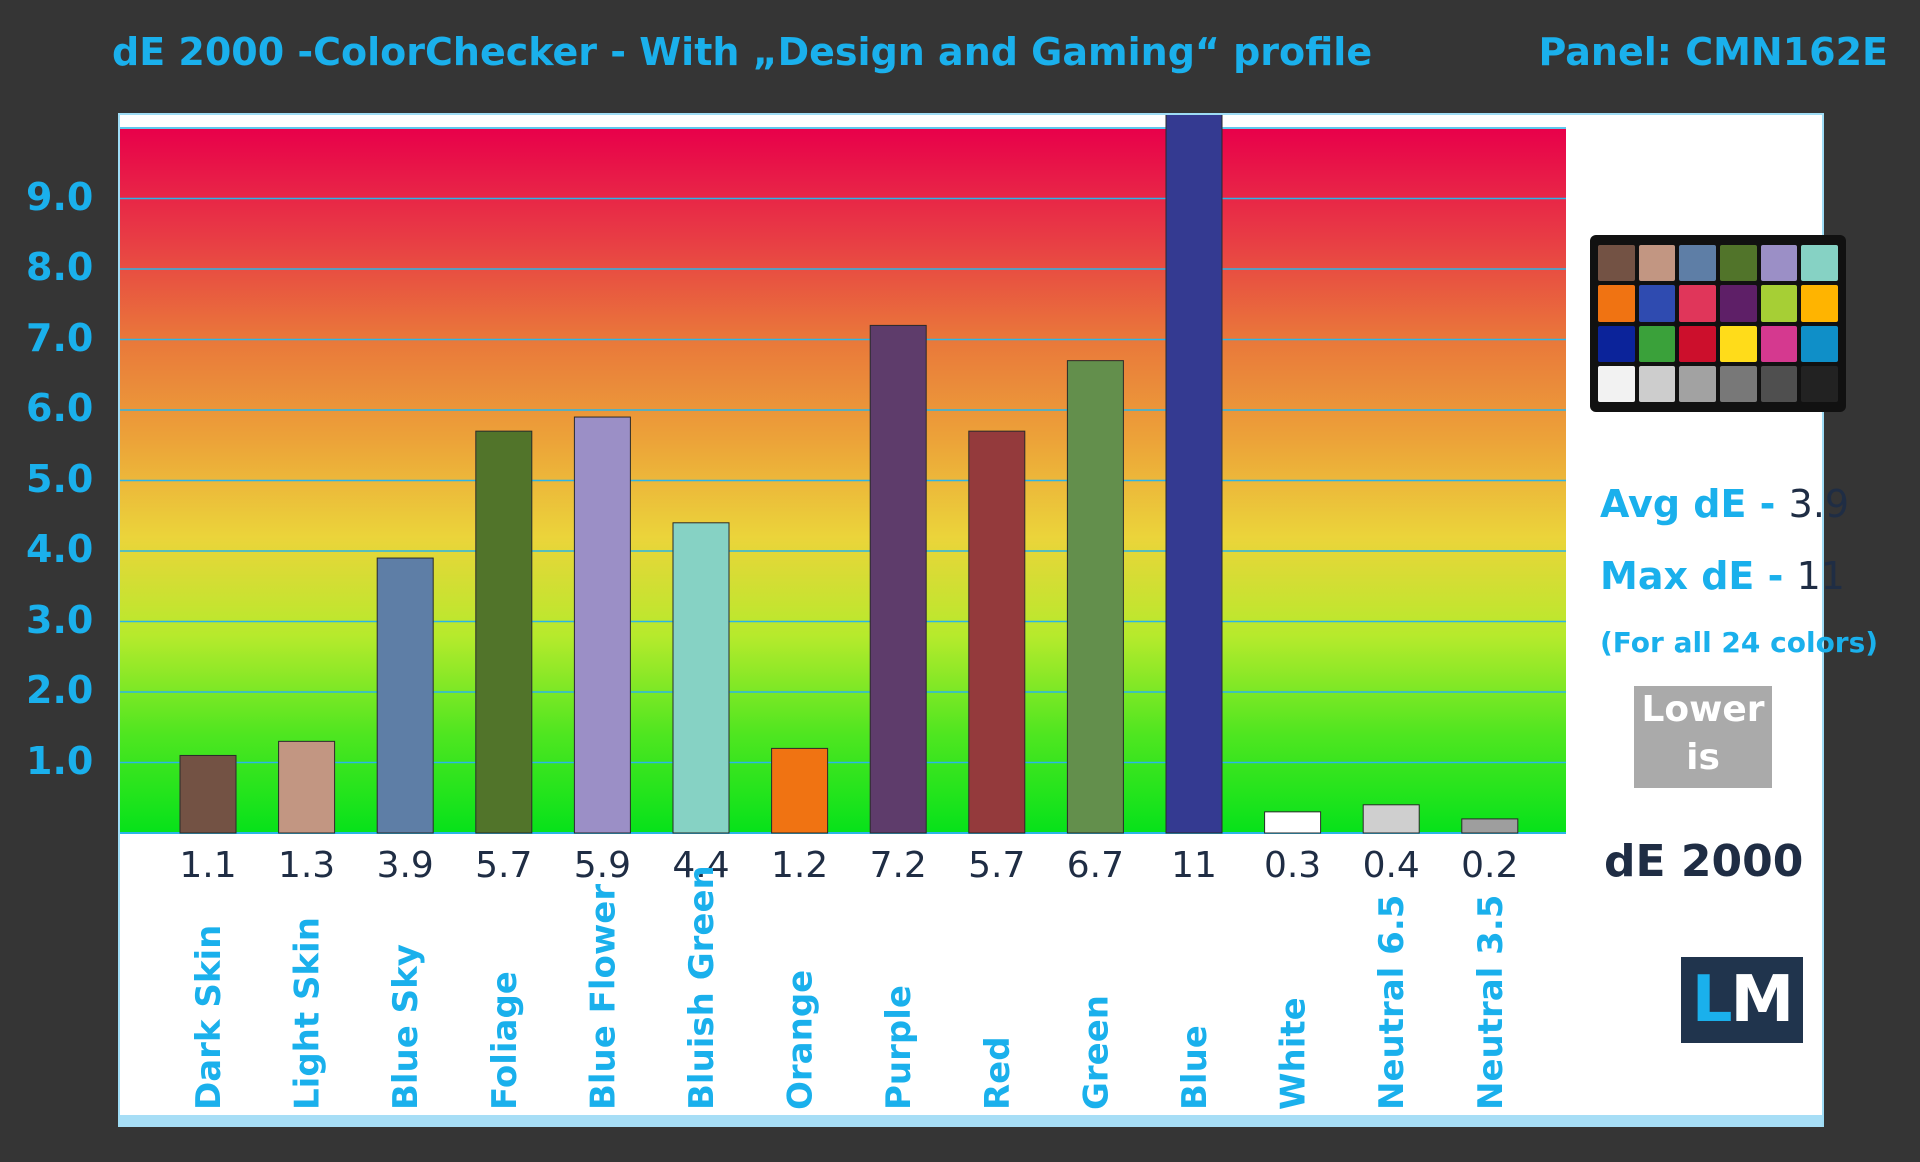  Describe the element at coordinates (1491, 1002) in the screenshot. I see `category-label: Neutral 3.5` at that location.